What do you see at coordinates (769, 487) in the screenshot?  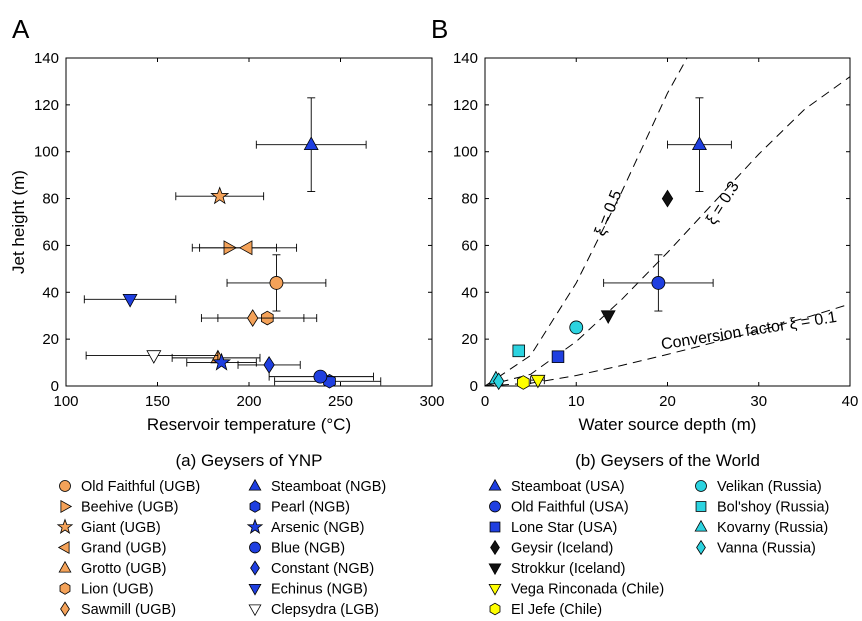 I see `legend-label: Velikan (Russia)` at bounding box center [769, 487].